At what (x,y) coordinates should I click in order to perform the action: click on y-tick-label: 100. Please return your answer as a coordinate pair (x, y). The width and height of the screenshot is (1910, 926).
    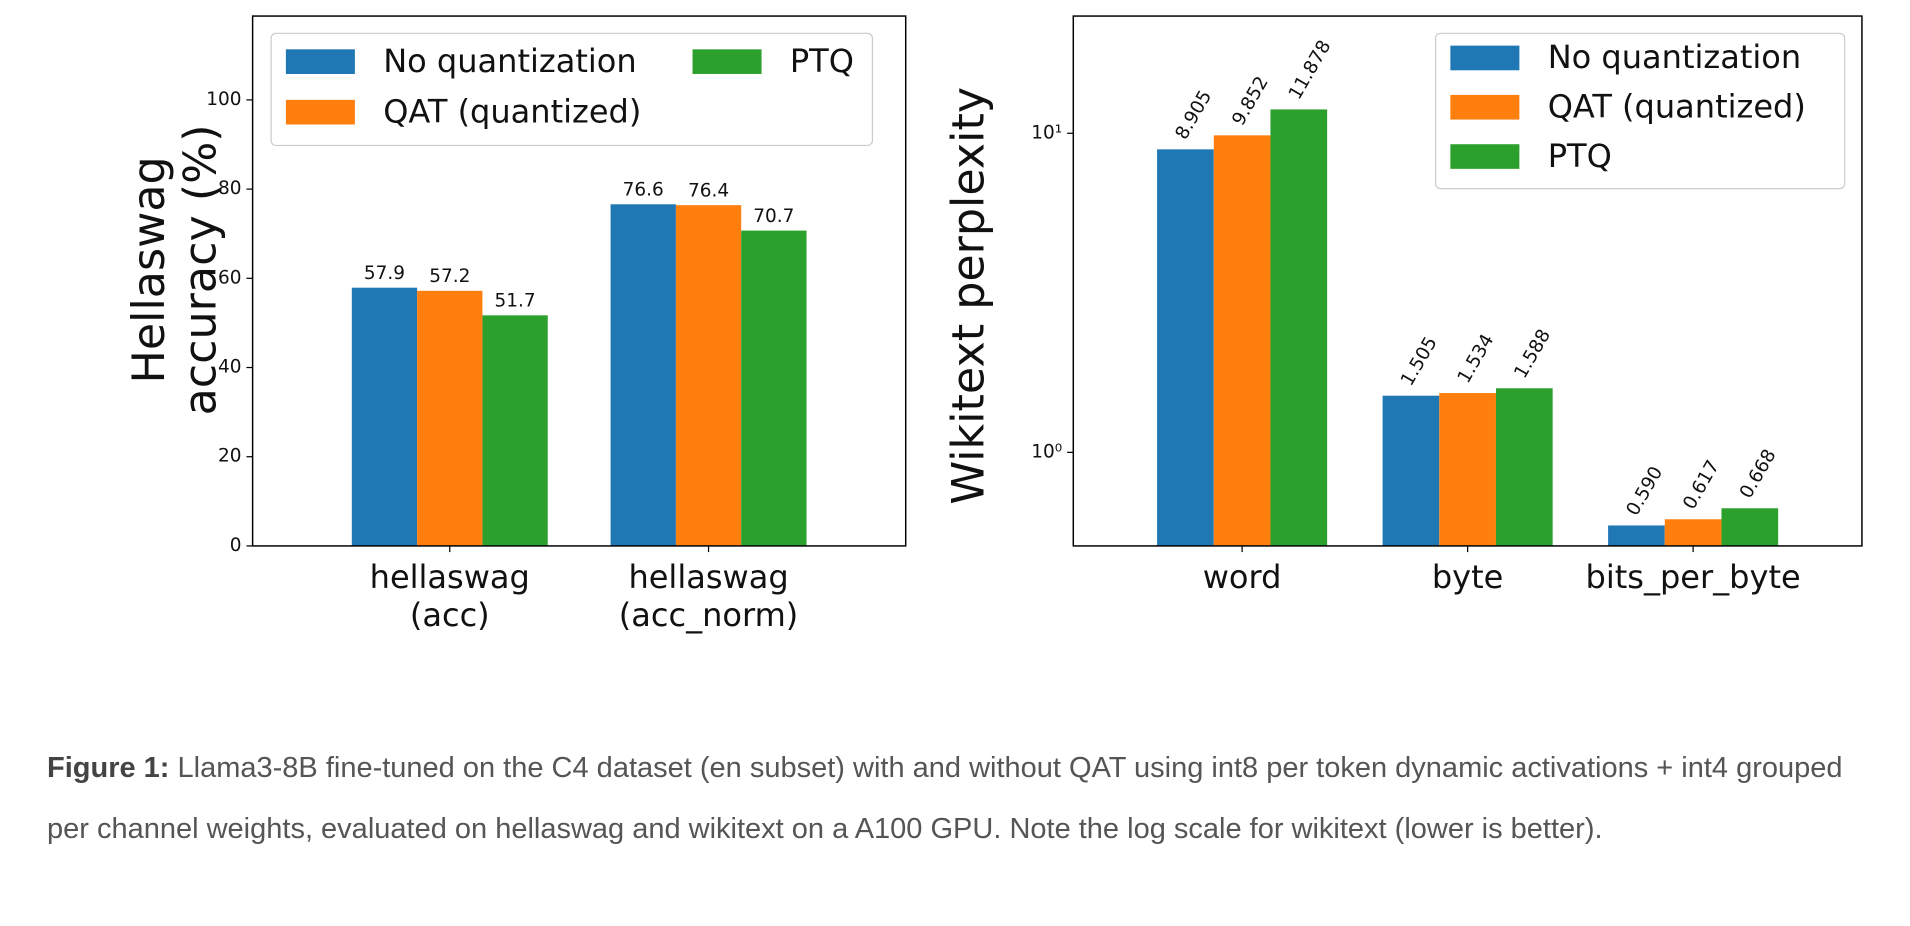
    Looking at the image, I should click on (223, 99).